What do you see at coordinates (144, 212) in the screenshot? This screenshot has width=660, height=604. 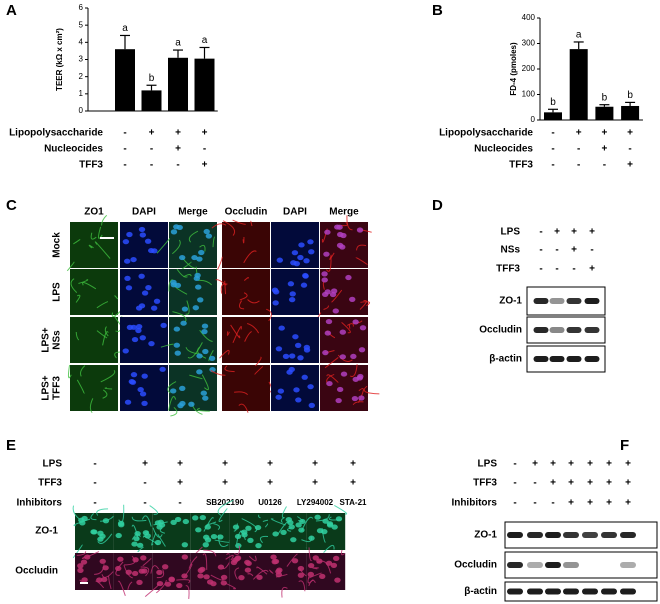 I see `column-header: DAPI` at bounding box center [144, 212].